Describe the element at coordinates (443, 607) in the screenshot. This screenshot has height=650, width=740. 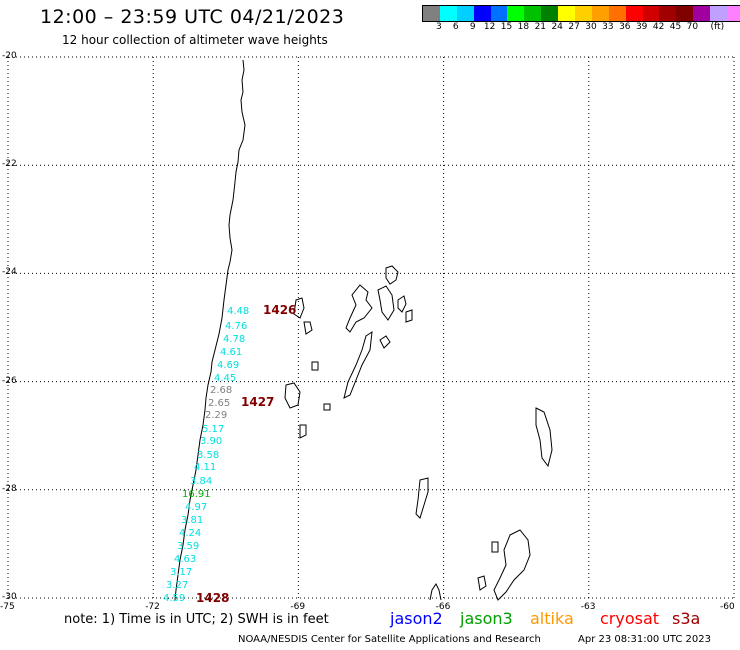
I see `longitude-tick-label: -66` at that location.